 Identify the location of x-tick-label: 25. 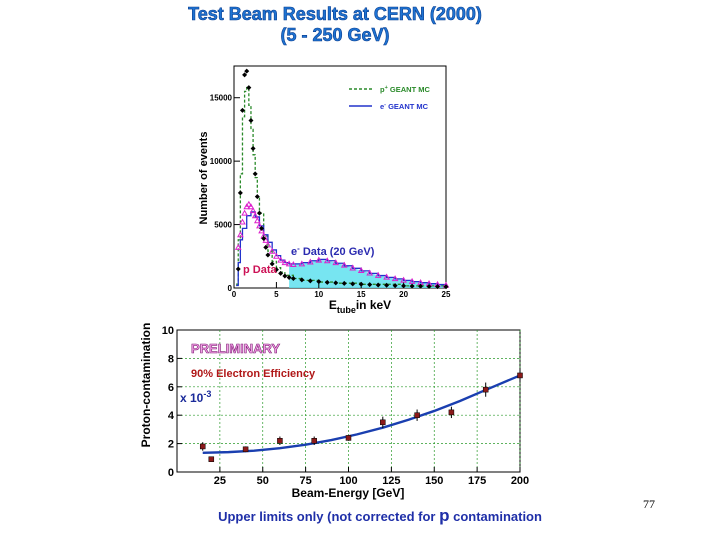
(446, 294).